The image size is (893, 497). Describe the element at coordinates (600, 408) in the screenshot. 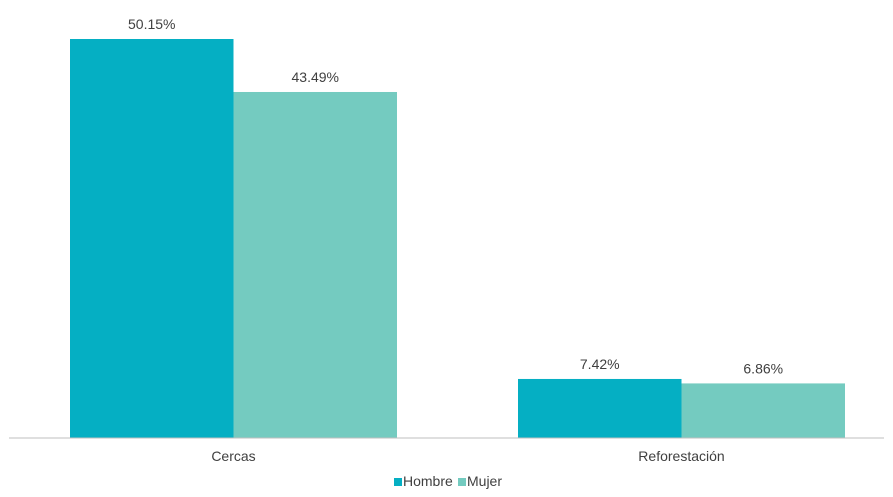

I see `bar-hombre-reforestacion` at that location.